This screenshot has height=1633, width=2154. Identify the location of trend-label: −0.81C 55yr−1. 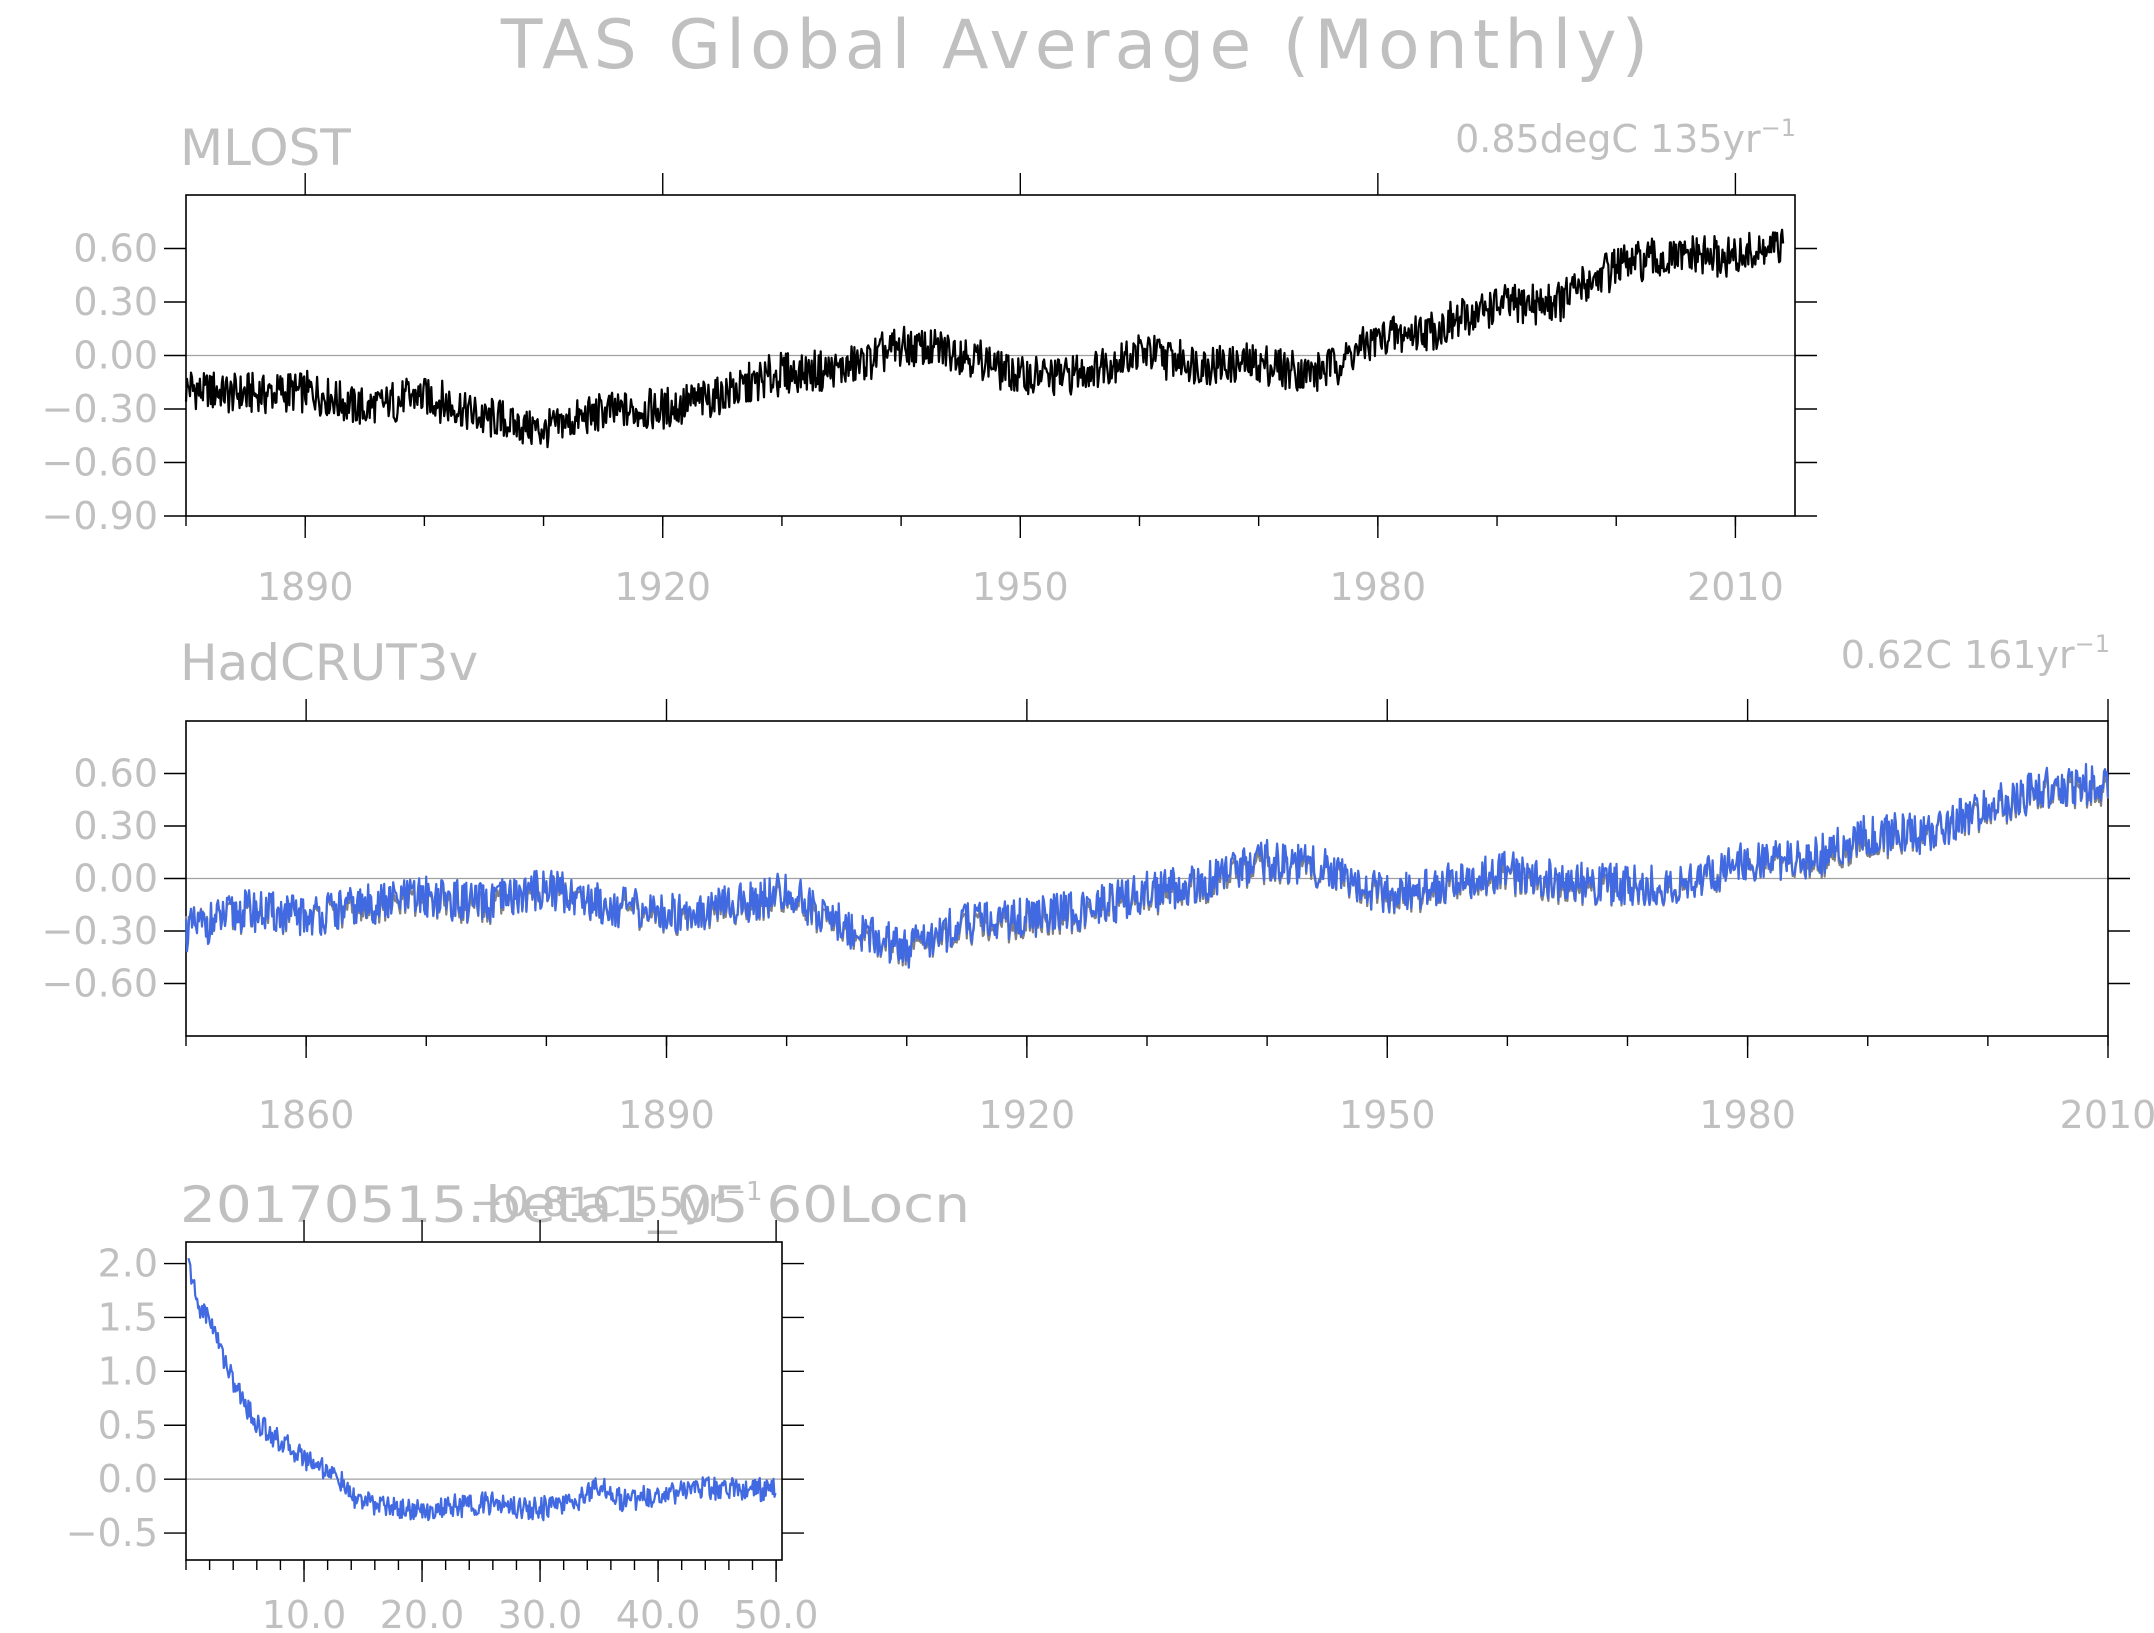
(616, 1201).